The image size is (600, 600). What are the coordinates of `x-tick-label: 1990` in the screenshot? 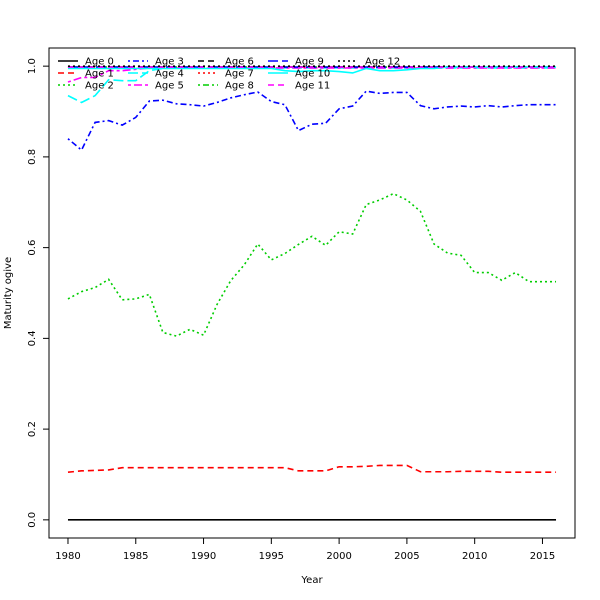 It's located at (203, 556).